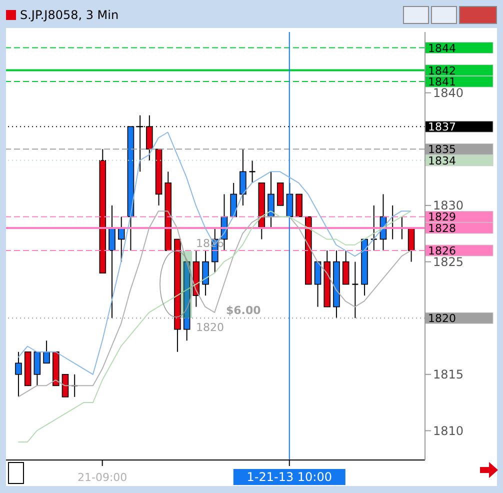 Image resolution: width=503 pixels, height=493 pixels. I want to click on annotation: 1820, so click(210, 327).